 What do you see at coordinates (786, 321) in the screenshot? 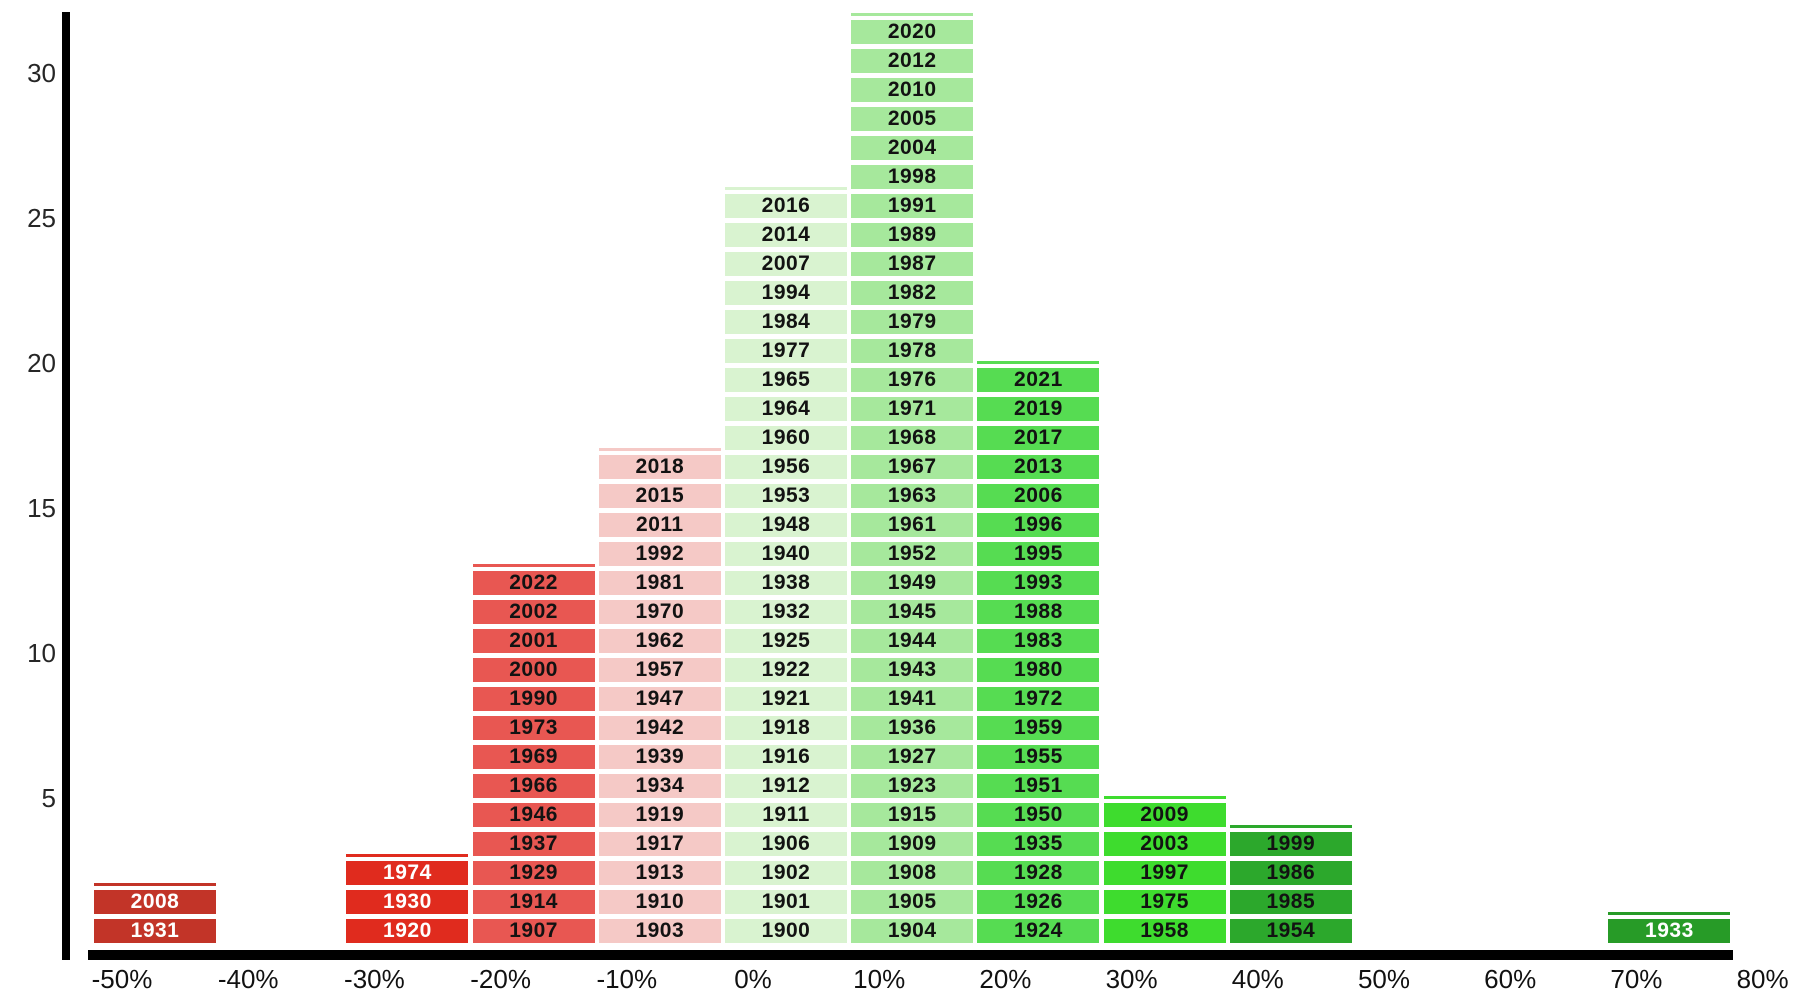
I see `year-bar: 1984` at bounding box center [786, 321].